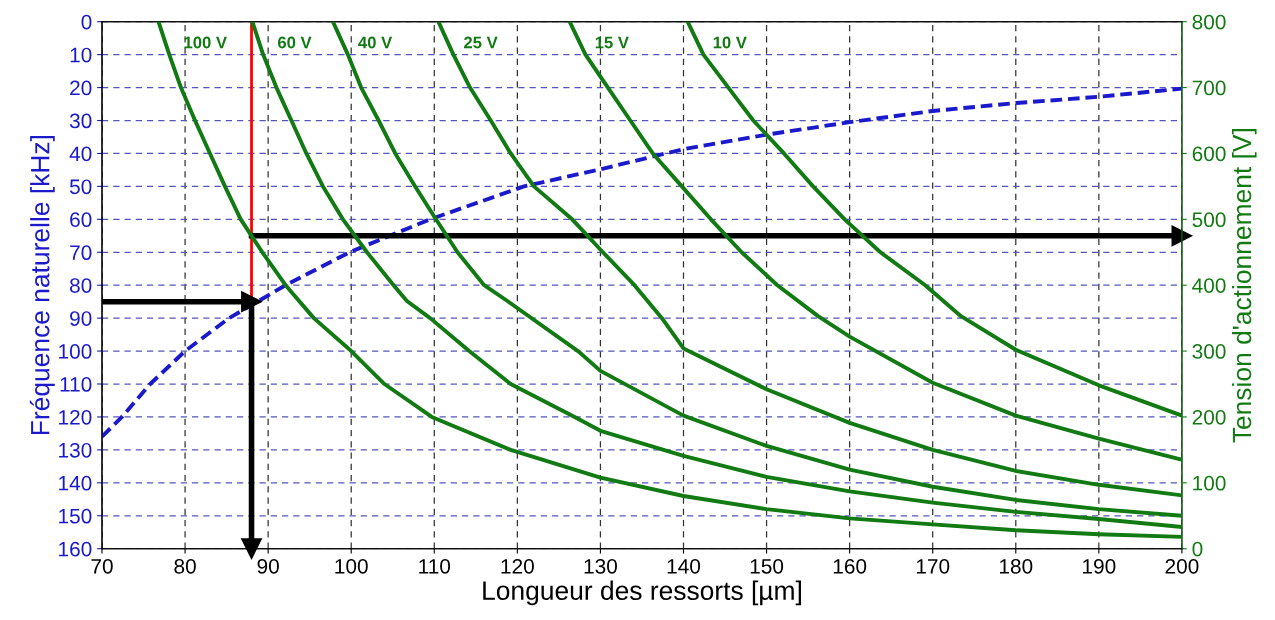  Describe the element at coordinates (1209, 417) in the screenshot. I see `y2-tick-label: 200` at that location.